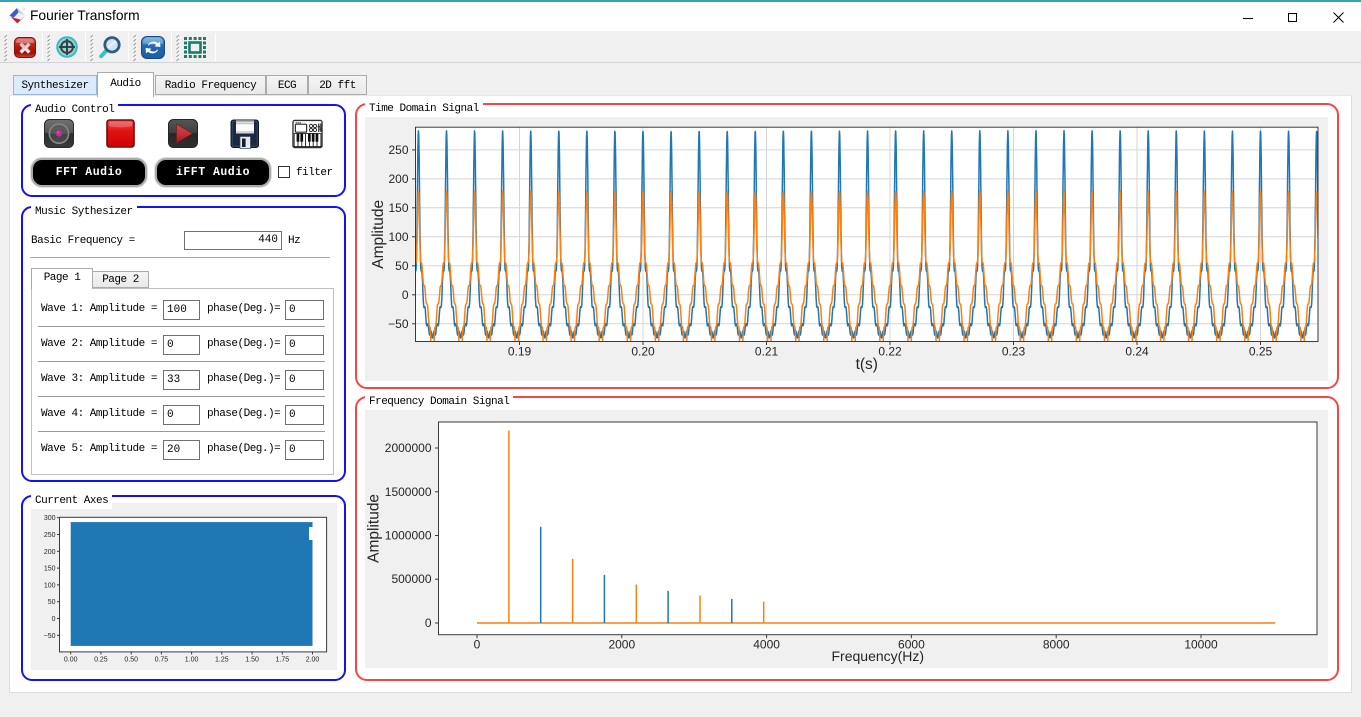 The height and width of the screenshot is (717, 1361). Describe the element at coordinates (621, 645) in the screenshot. I see `svg-text: 2000` at that location.